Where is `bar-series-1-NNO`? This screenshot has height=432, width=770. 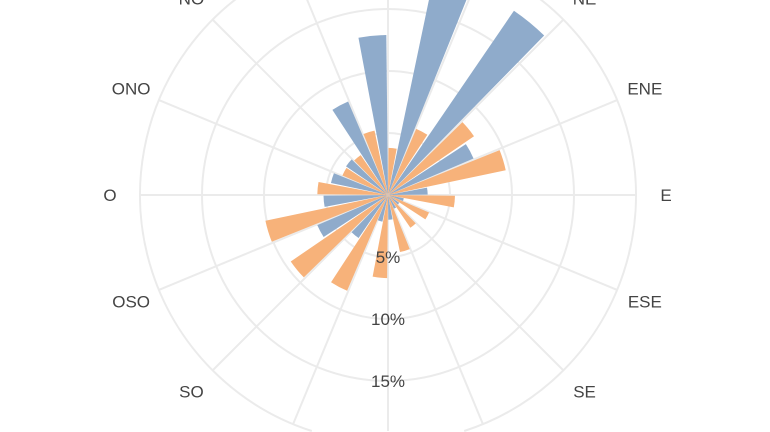
bar-series-1-NNO is located at coordinates (360, 148).